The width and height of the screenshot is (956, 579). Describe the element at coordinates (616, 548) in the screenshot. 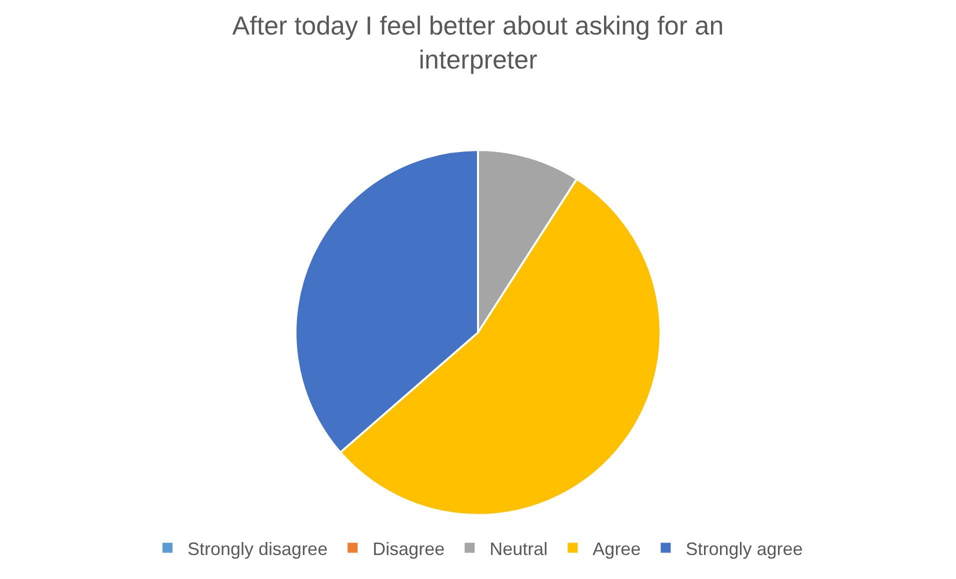

I see `legend-label: Agree` at that location.